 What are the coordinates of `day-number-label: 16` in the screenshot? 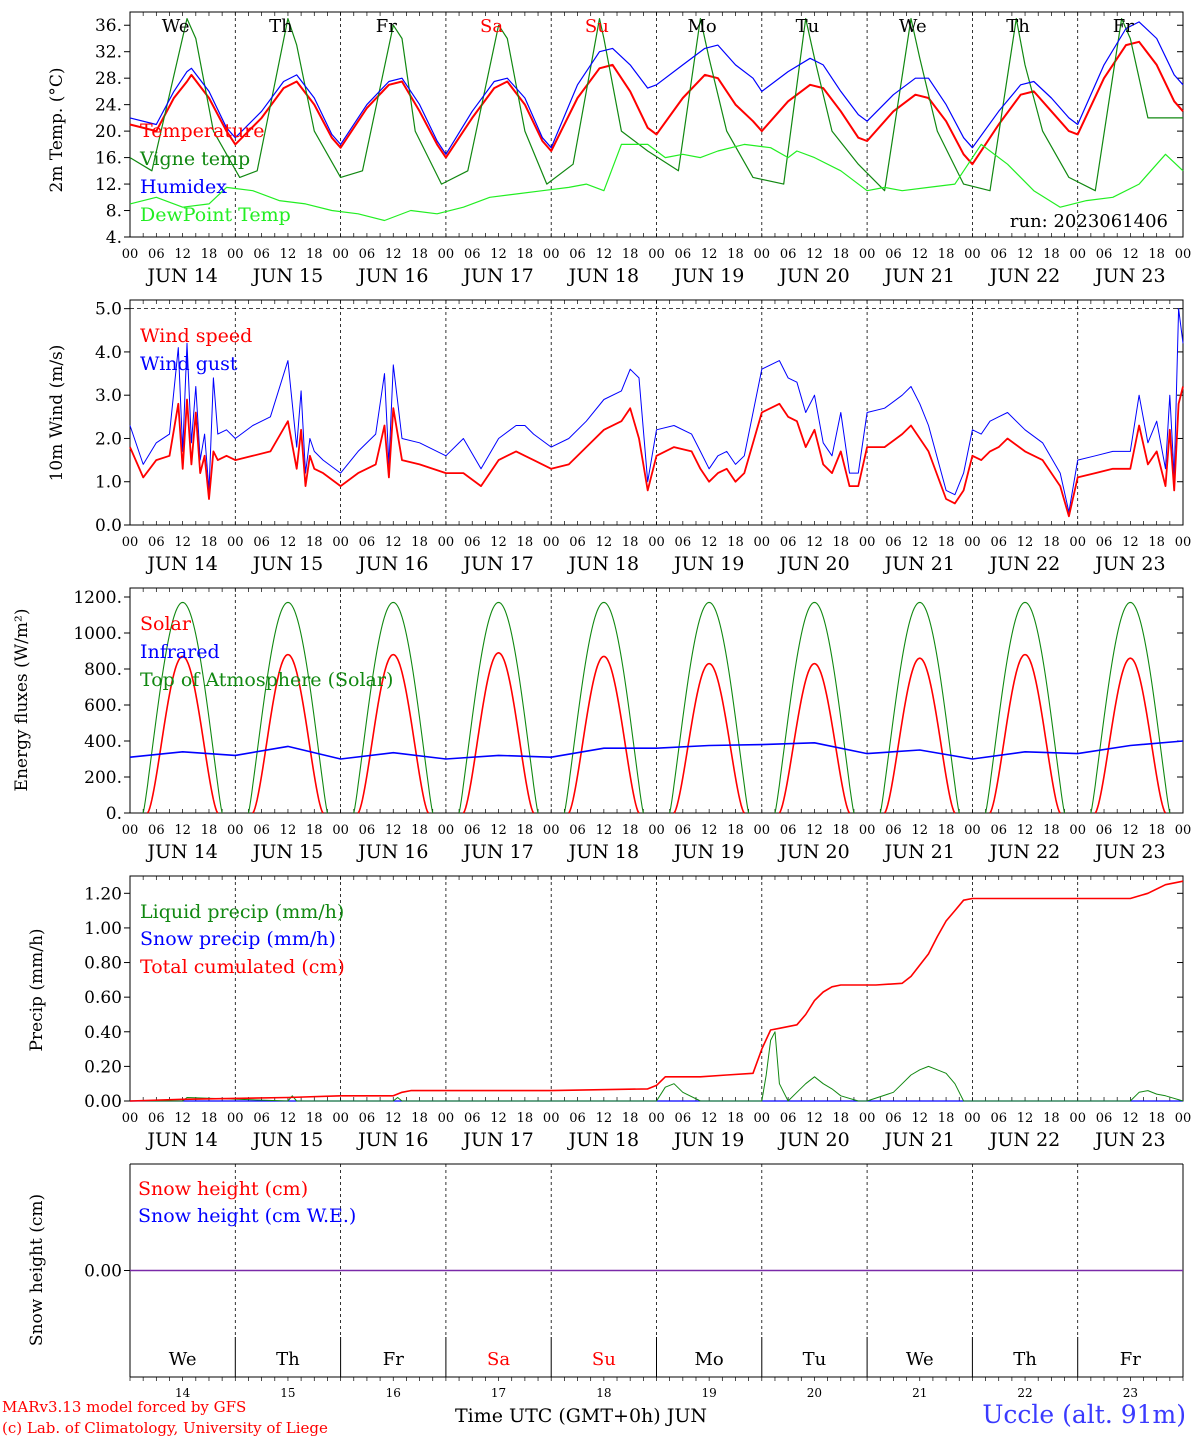 It's located at (393, 1393).